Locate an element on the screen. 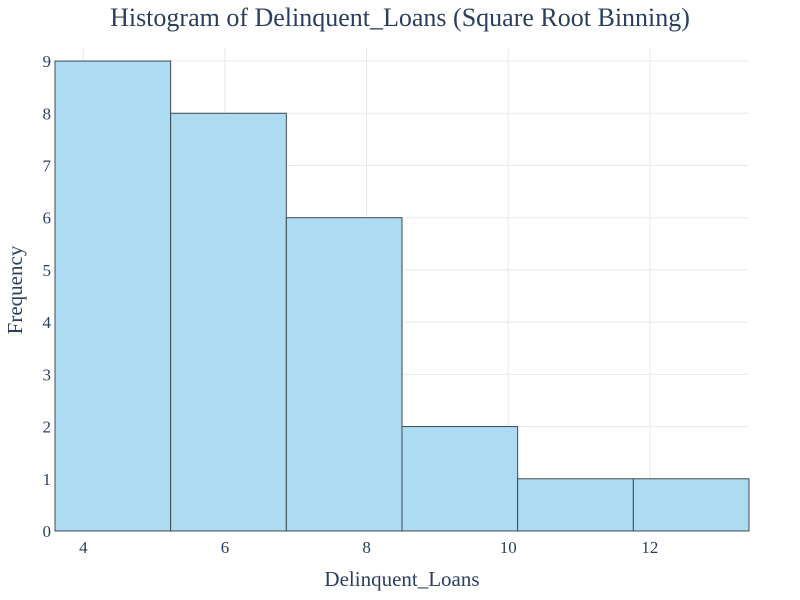 Image resolution: width=800 pixels, height=600 pixels. y-axis-title: Frequency is located at coordinates (15, 289).